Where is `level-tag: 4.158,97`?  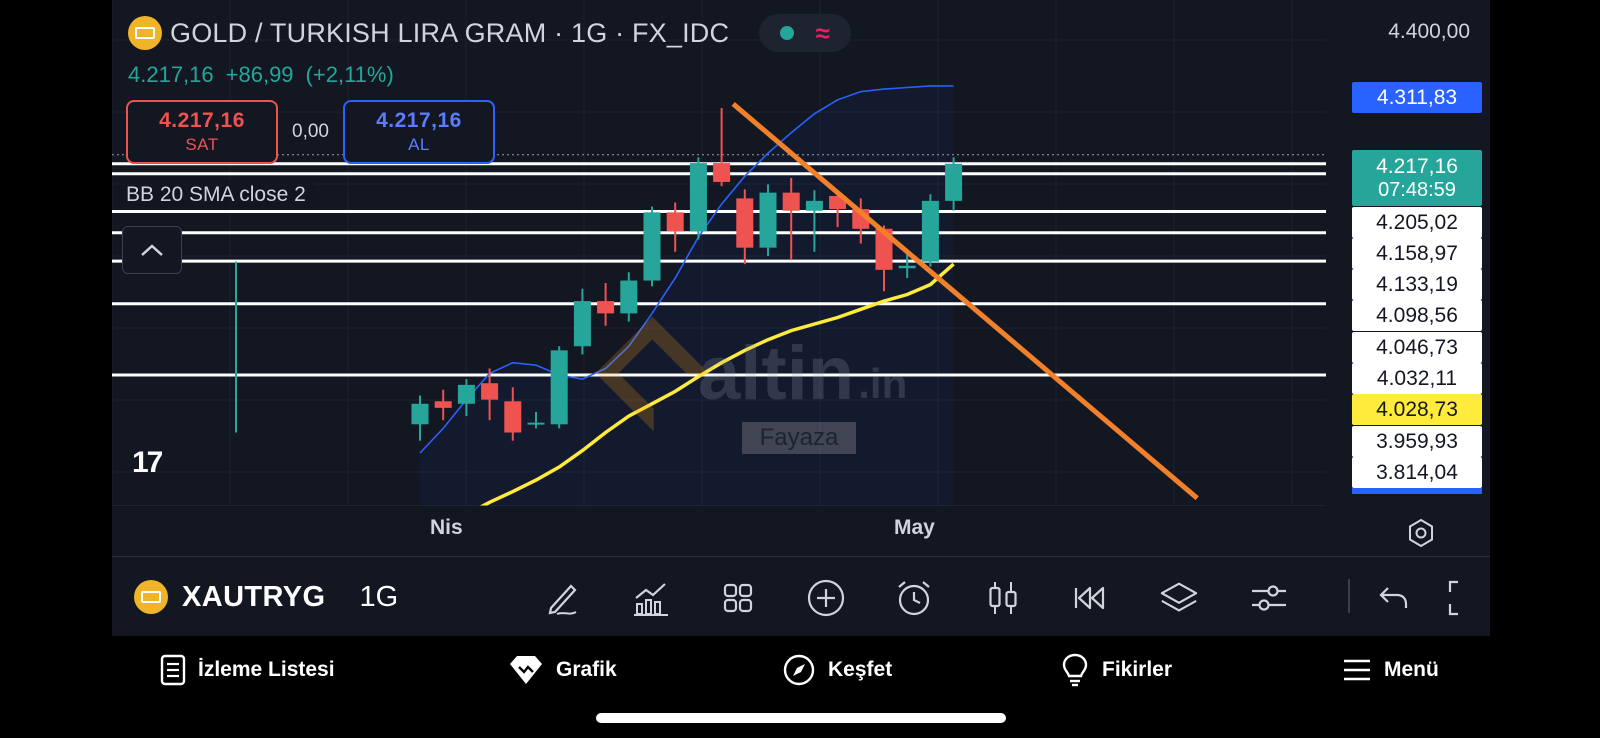 level-tag: 4.158,97 is located at coordinates (1417, 253).